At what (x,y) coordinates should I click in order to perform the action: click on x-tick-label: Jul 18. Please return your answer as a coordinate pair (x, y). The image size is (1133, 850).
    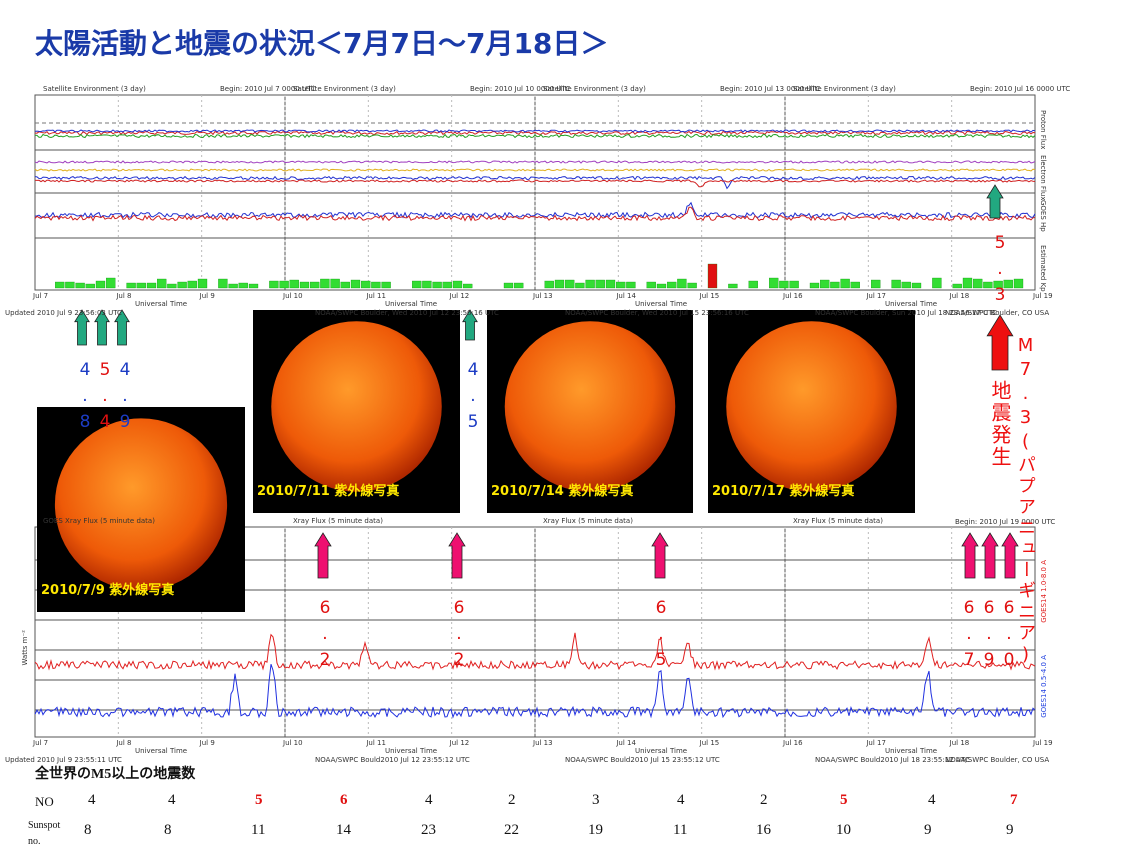
    Looking at the image, I should click on (959, 743).